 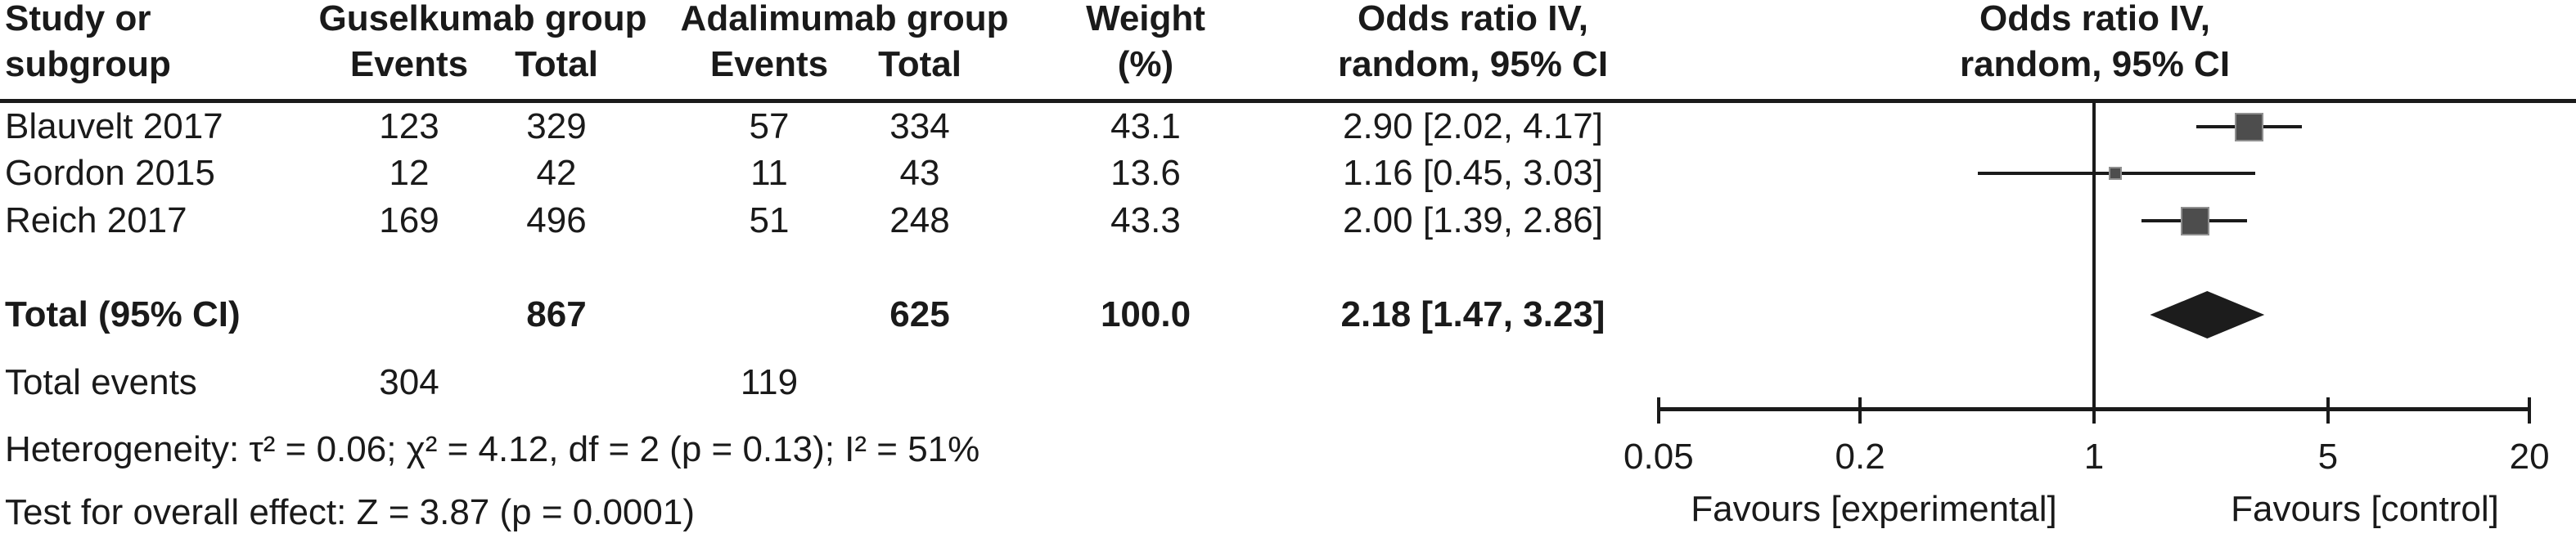 What do you see at coordinates (2365, 509) in the screenshot?
I see `favours-control-label: Favours [control]` at bounding box center [2365, 509].